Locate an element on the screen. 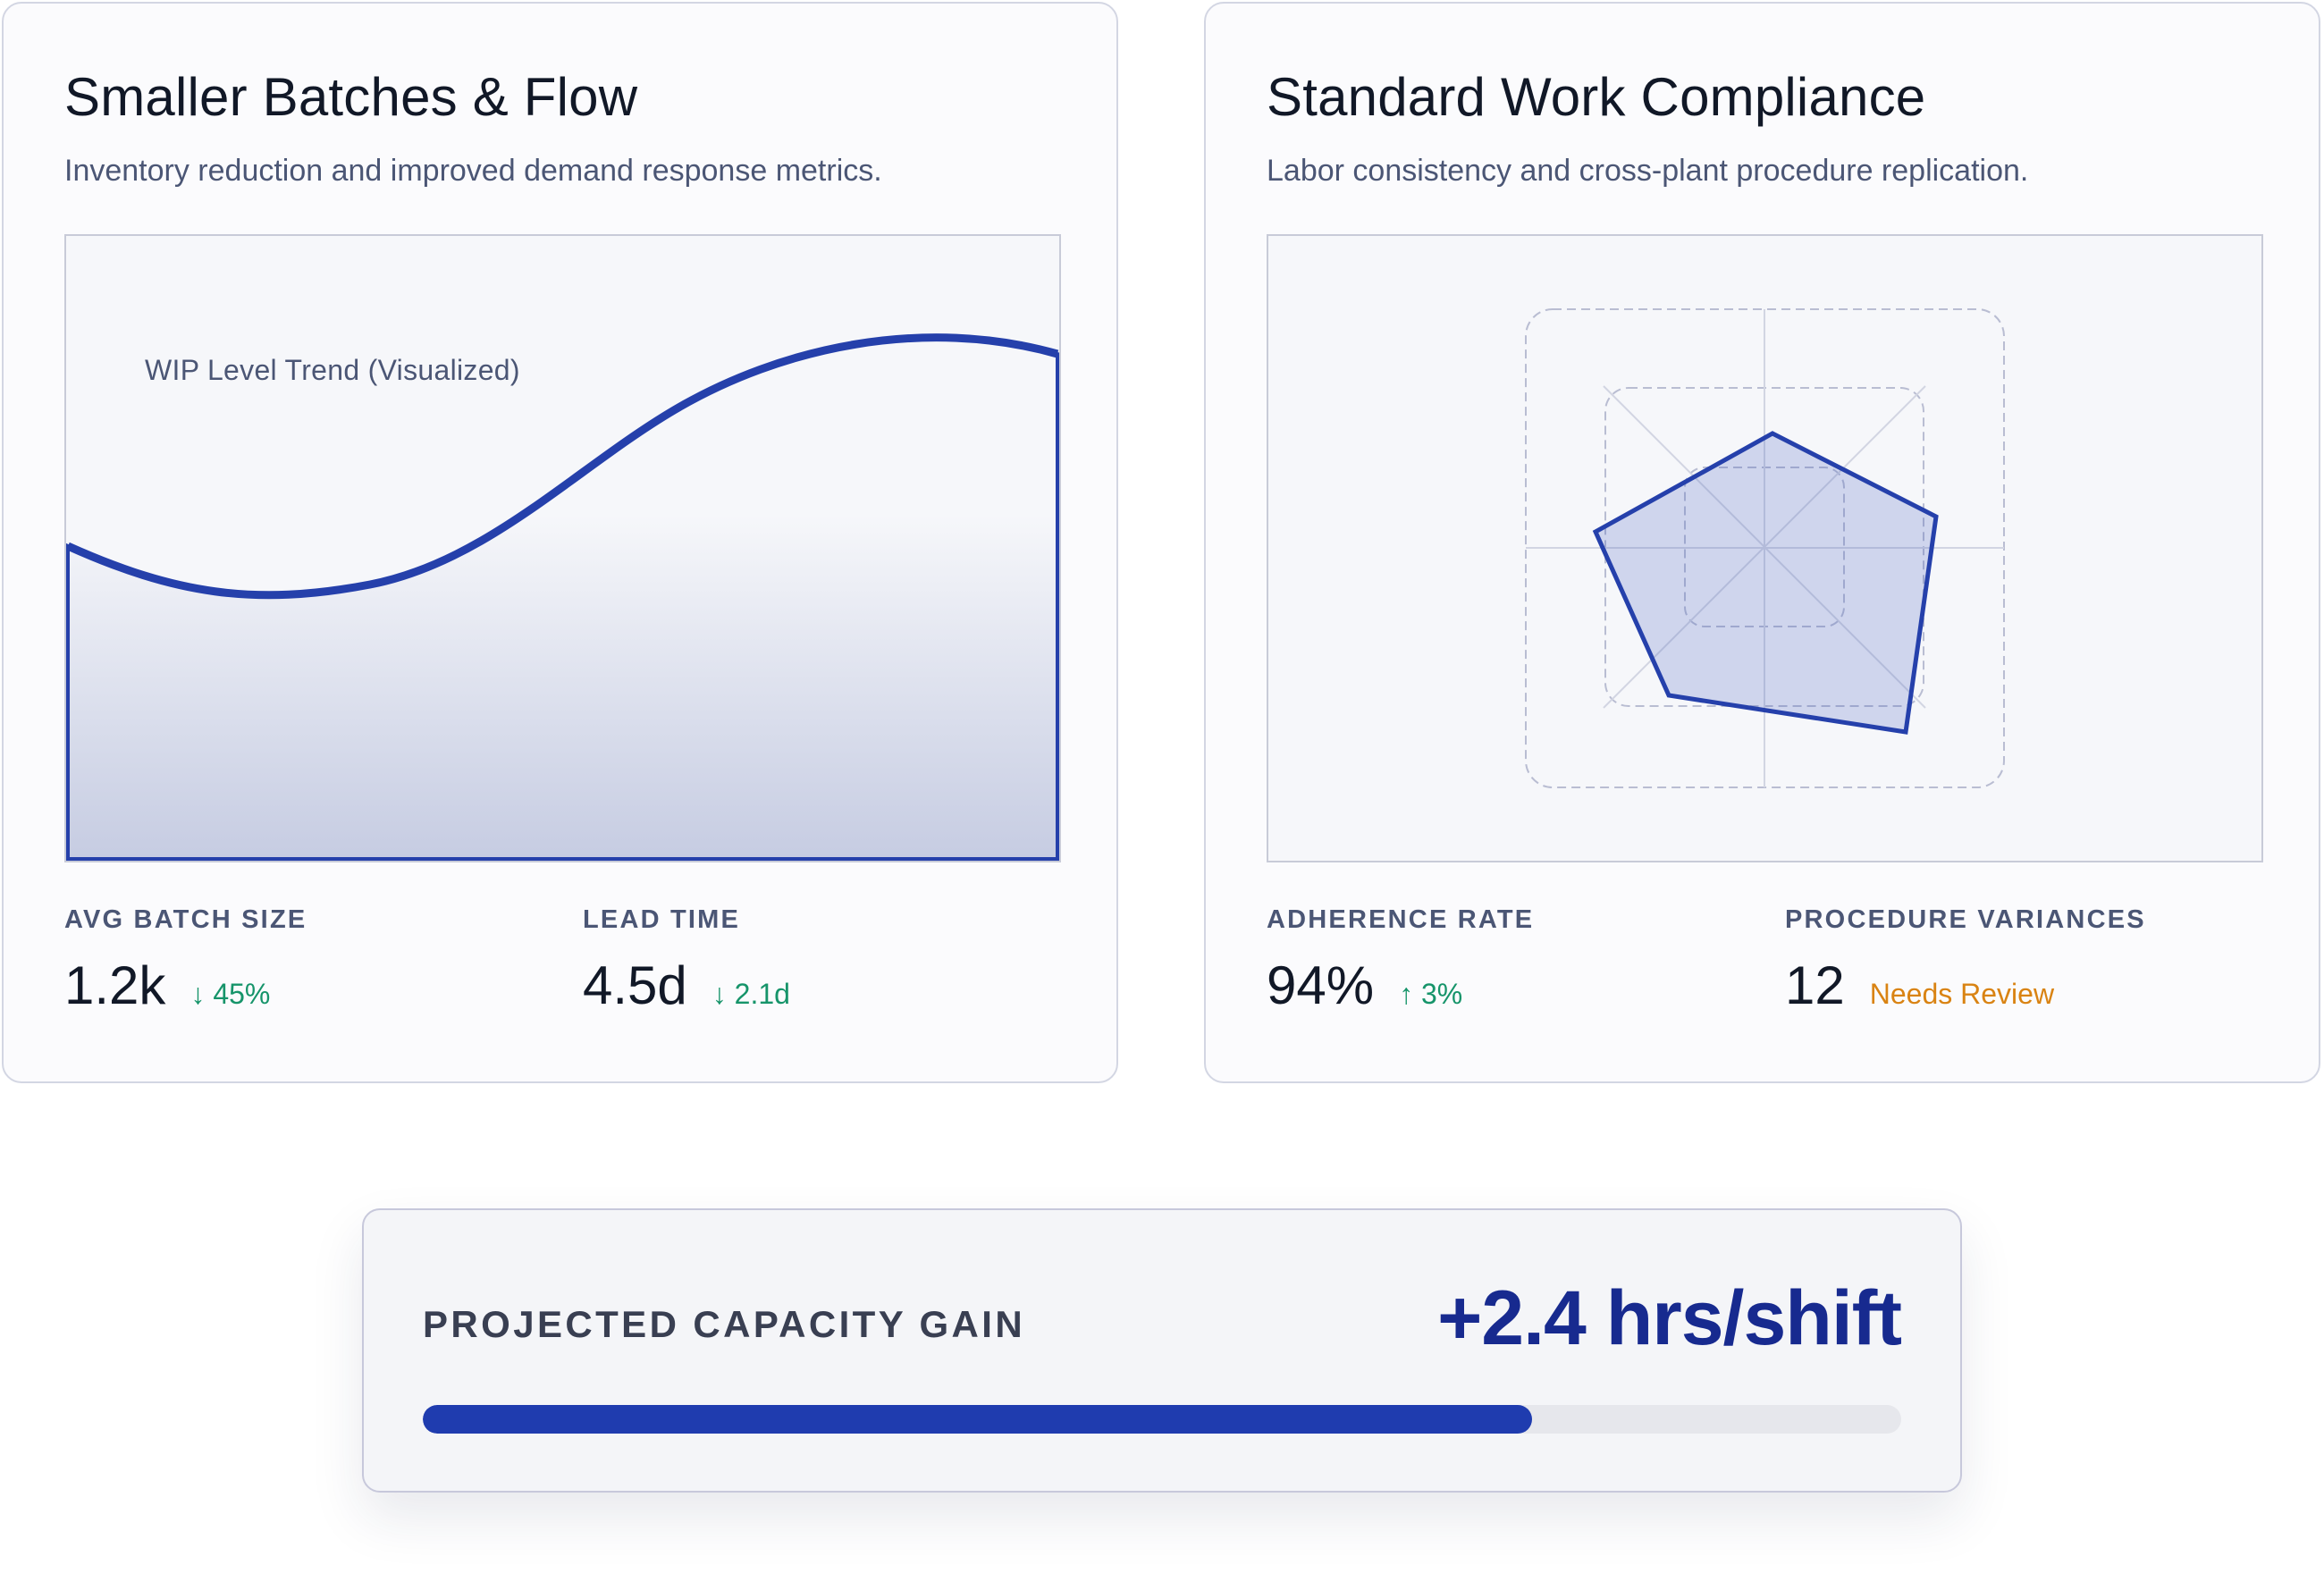 This screenshot has width=2324, height=1573. radar-graphic is located at coordinates (1765, 548).